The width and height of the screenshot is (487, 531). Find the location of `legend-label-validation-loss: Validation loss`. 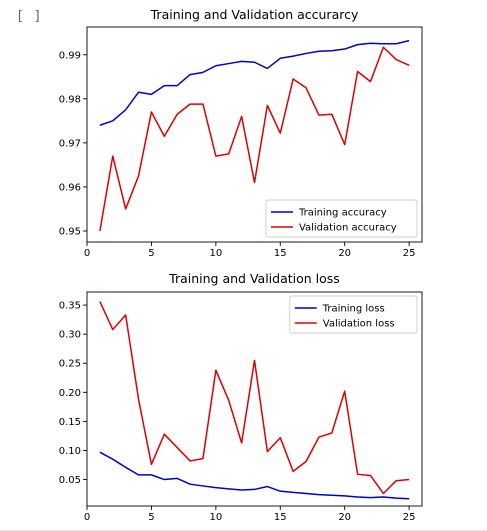

legend-label-validation-loss: Validation loss is located at coordinates (359, 324).